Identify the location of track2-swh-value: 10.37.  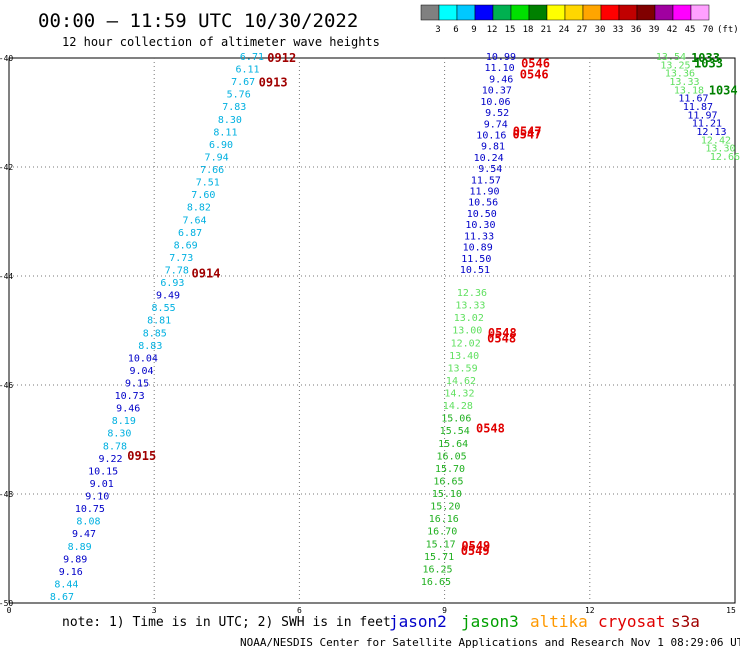
(497, 91).